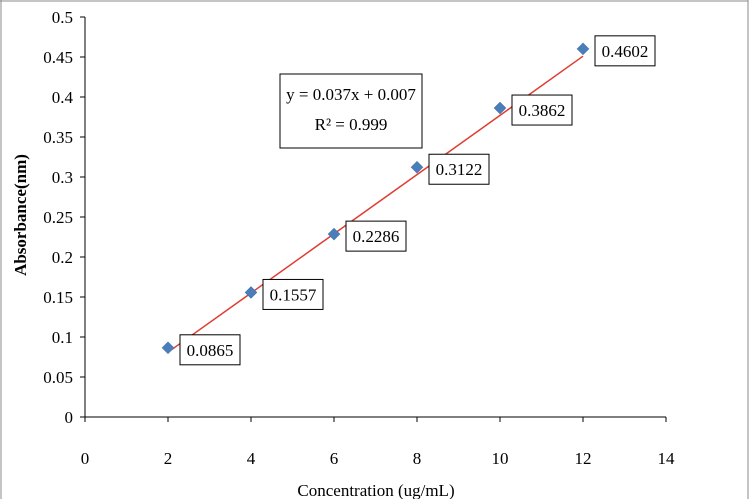 The width and height of the screenshot is (750, 499). What do you see at coordinates (583, 458) in the screenshot?
I see `x-tick-label: 12` at bounding box center [583, 458].